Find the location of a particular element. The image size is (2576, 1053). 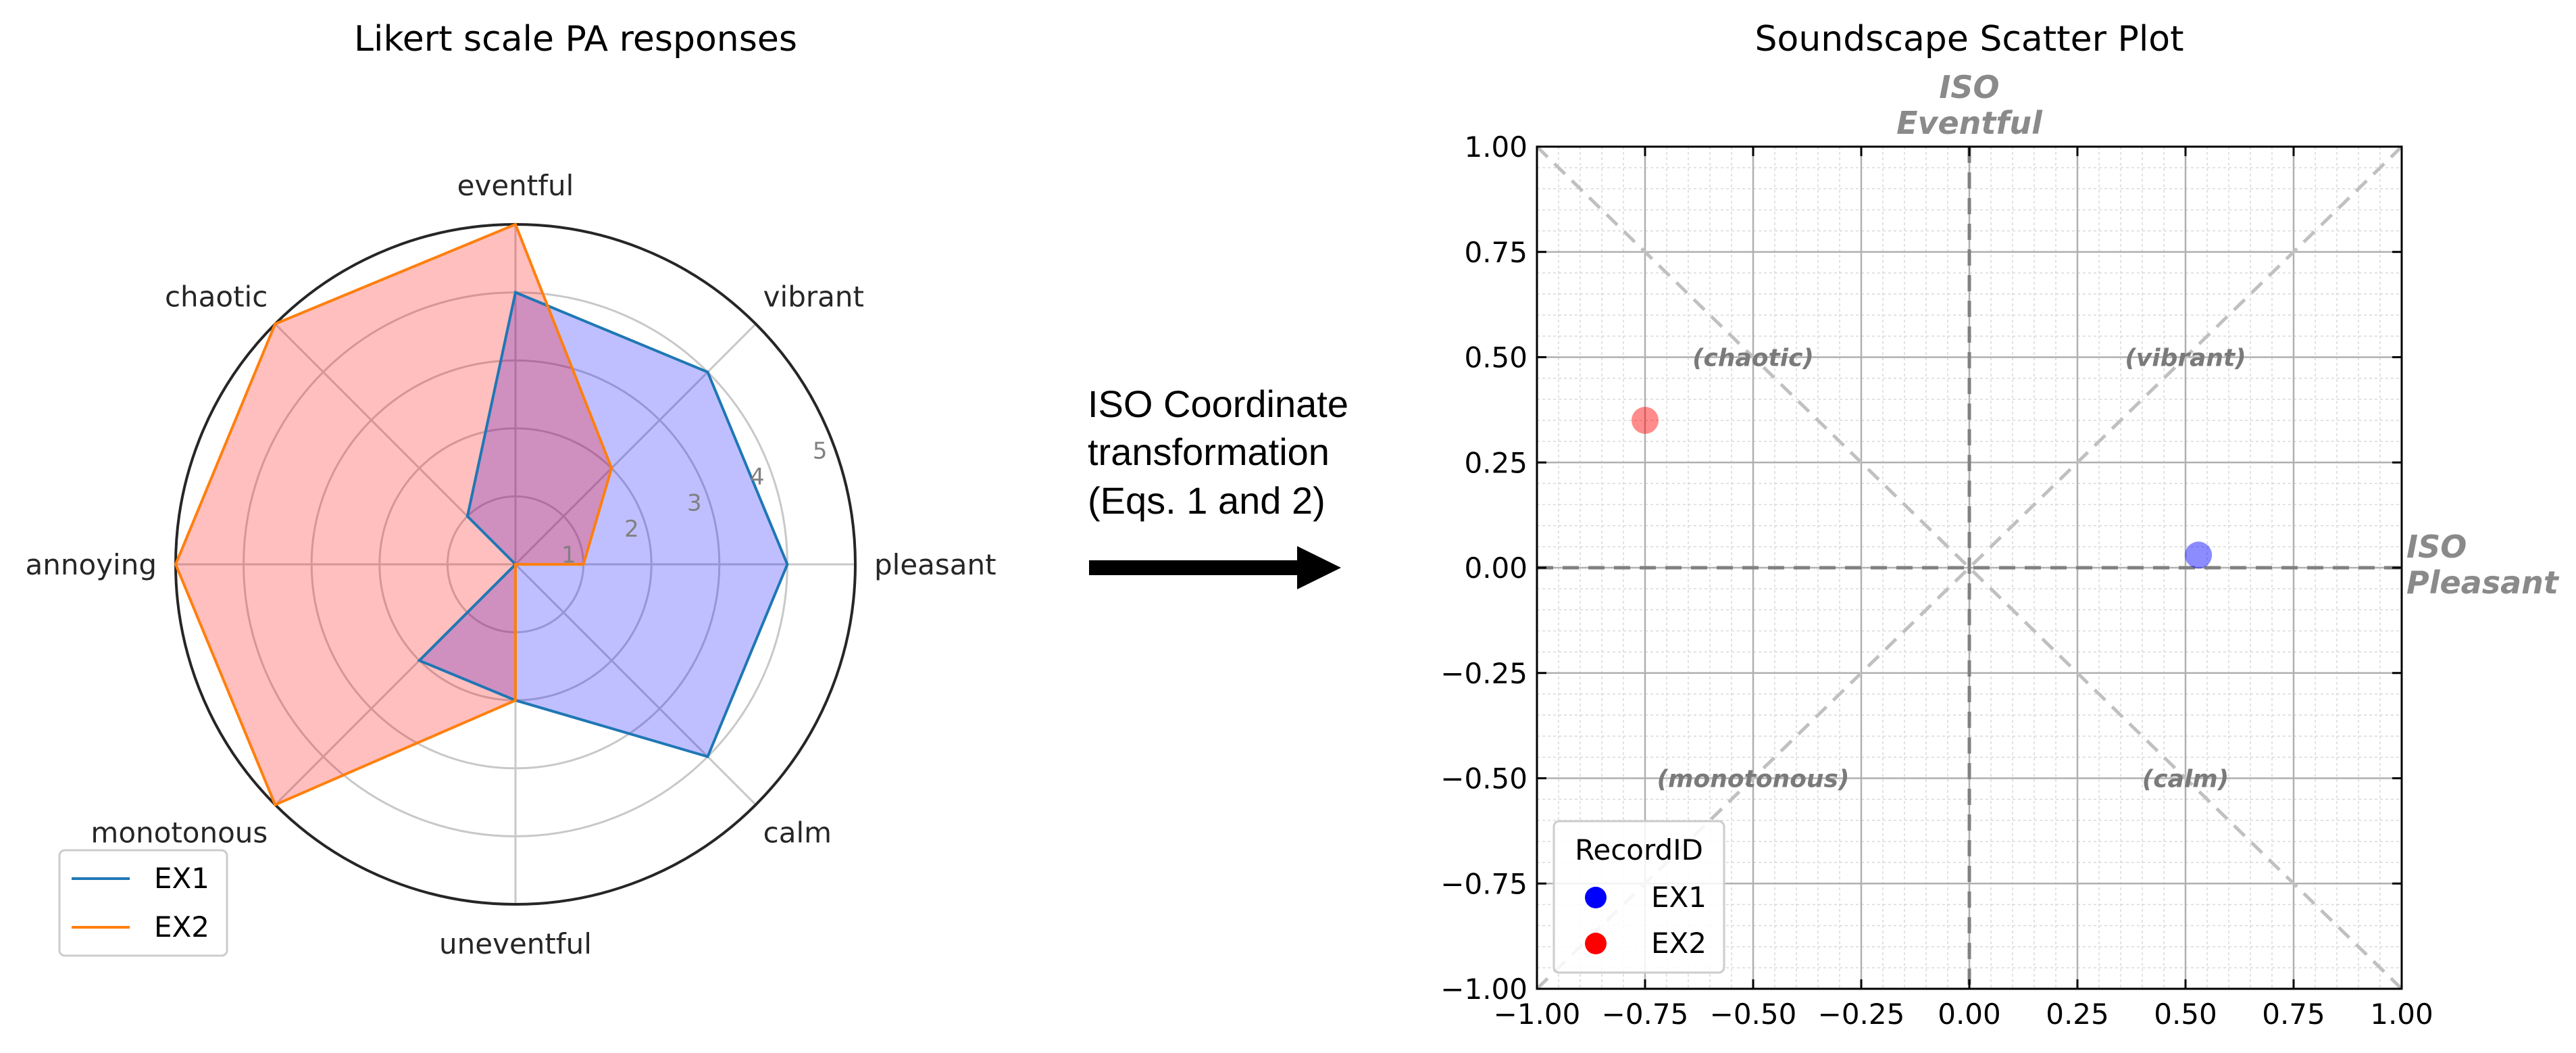

scatter-legend-marker-ex2 is located at coordinates (1596, 943).